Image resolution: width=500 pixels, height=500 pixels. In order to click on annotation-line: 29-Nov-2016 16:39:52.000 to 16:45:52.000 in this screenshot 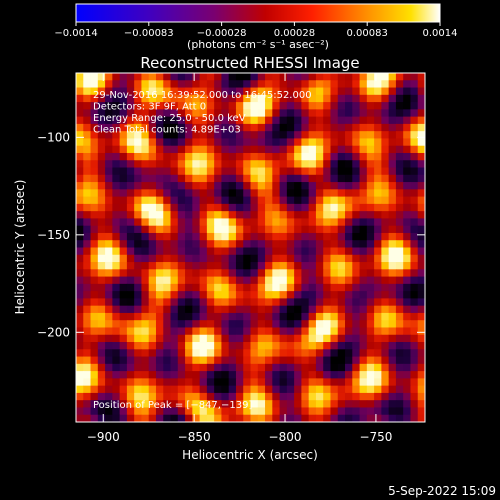, I will do `click(202, 95)`.